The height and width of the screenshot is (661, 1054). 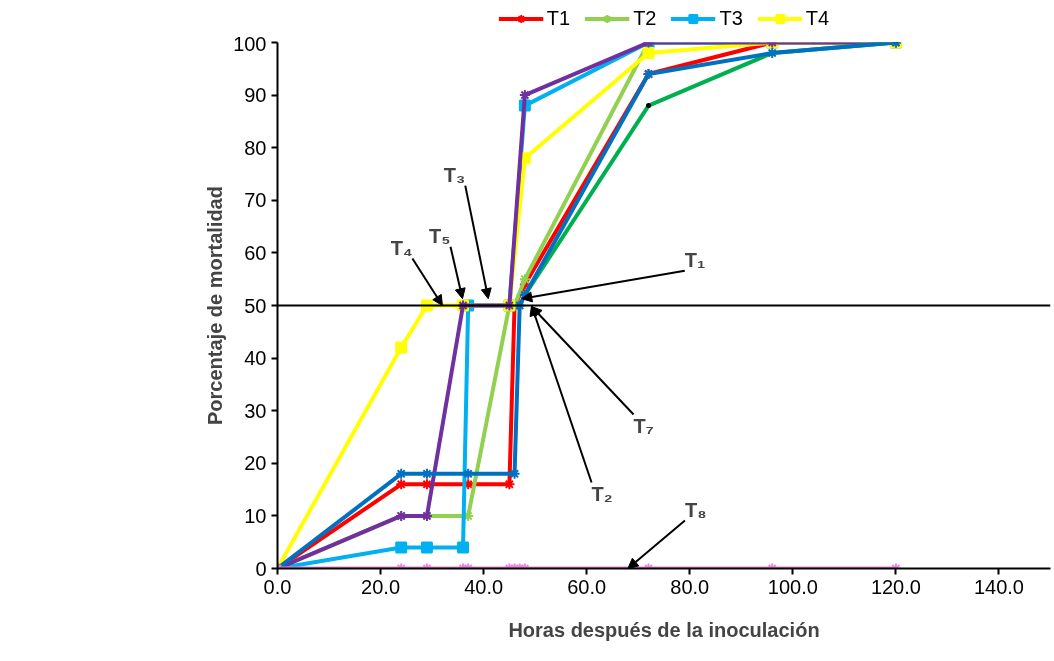 I want to click on legend-label: T2, so click(x=645, y=18).